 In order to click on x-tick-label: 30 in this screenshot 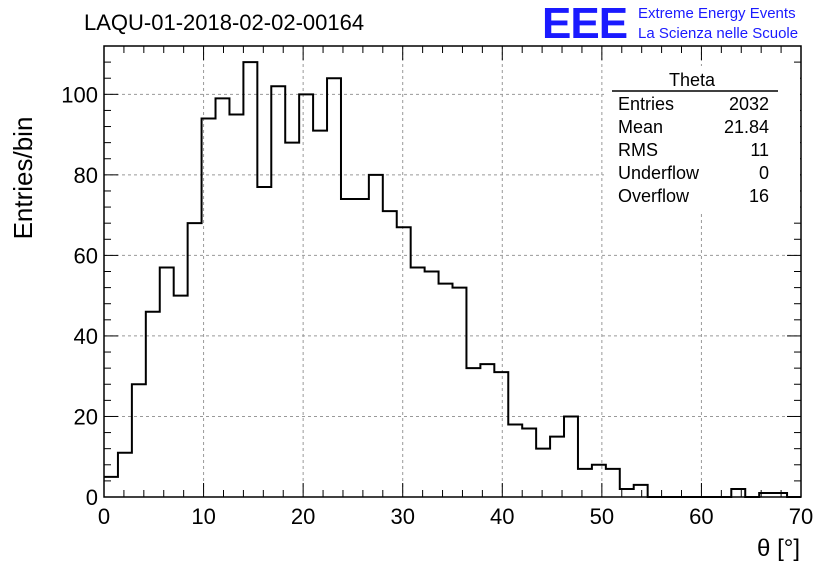, I will do `click(402, 516)`.